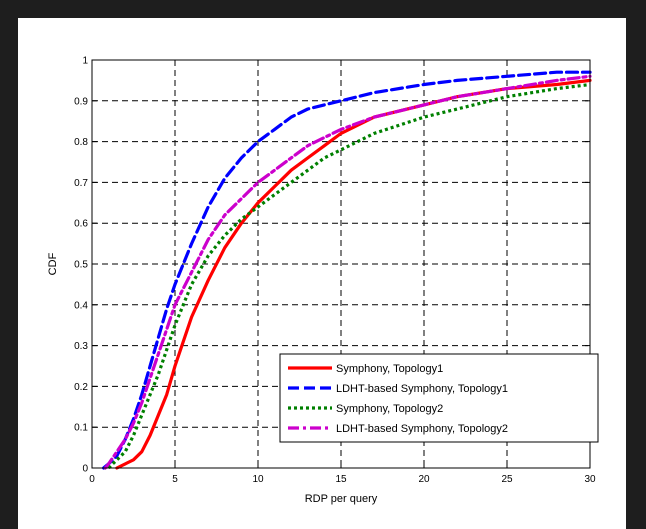 The width and height of the screenshot is (646, 529). Describe the element at coordinates (81, 183) in the screenshot. I see `y-tick-label: 0.7` at that location.